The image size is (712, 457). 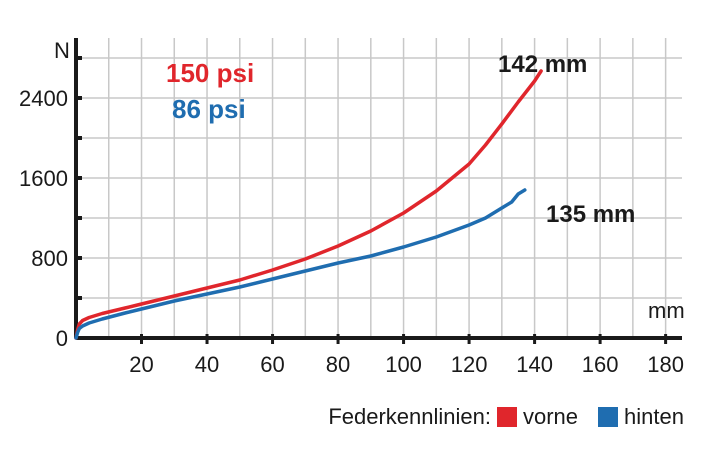 What do you see at coordinates (62, 50) in the screenshot?
I see `y-axis-unit: N` at bounding box center [62, 50].